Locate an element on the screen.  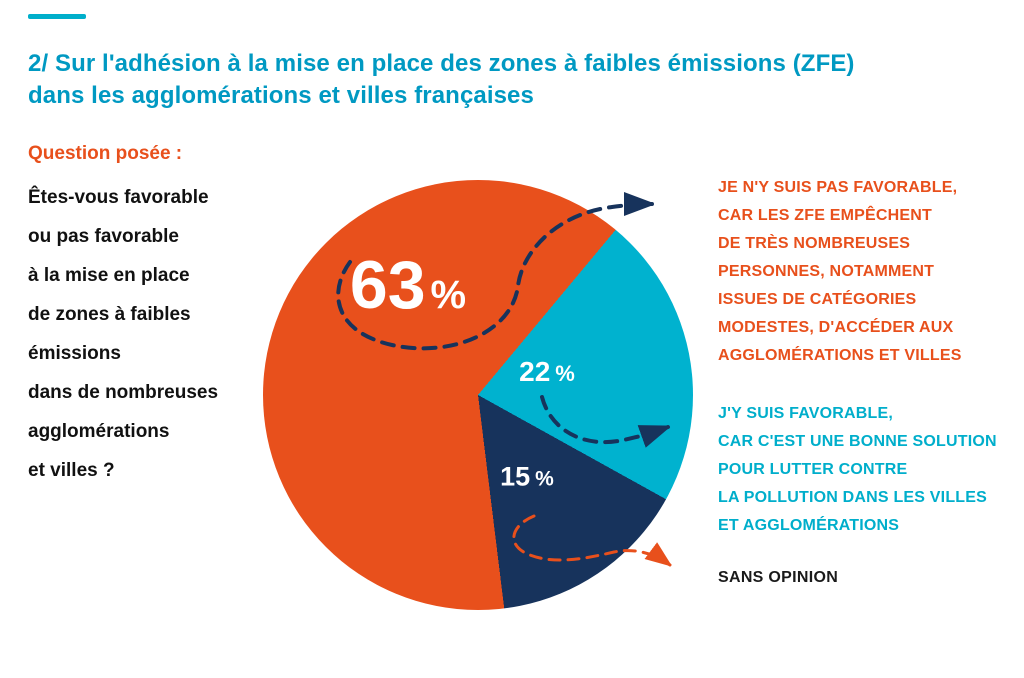
pie-slice-value: 22 is located at coordinates (535, 371).